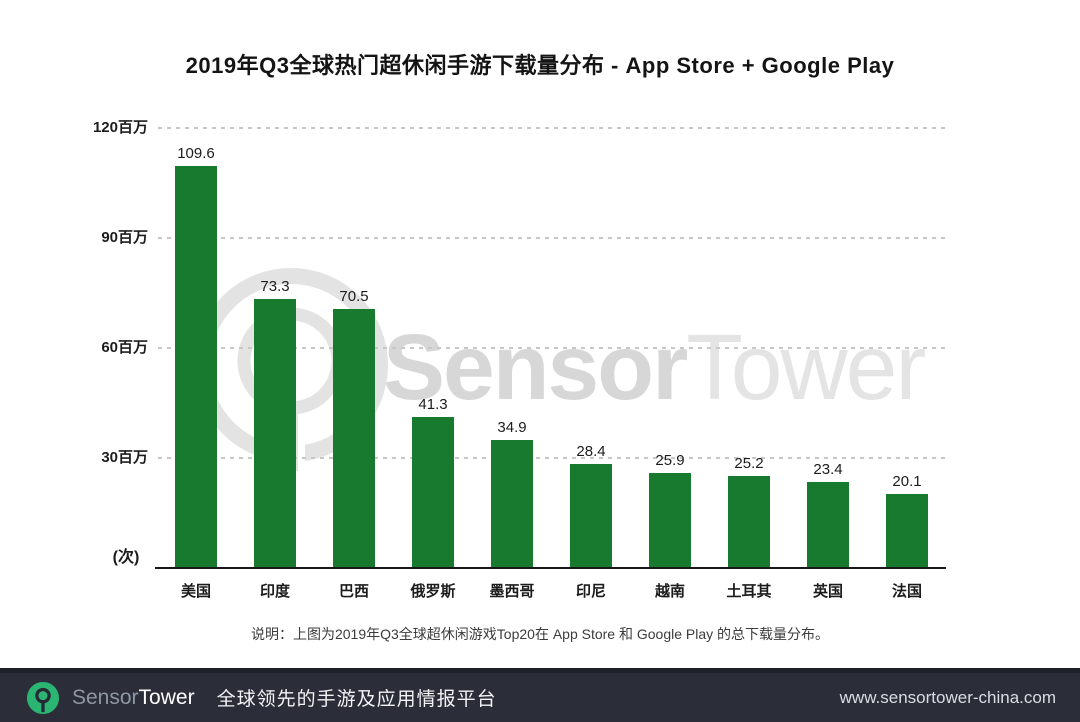  What do you see at coordinates (591, 451) in the screenshot?
I see `value-label: 28.4` at bounding box center [591, 451].